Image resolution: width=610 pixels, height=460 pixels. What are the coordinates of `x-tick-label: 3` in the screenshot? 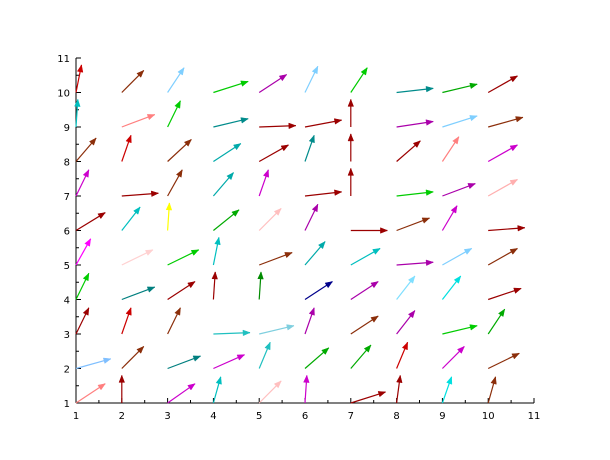 It's located at (167, 416).